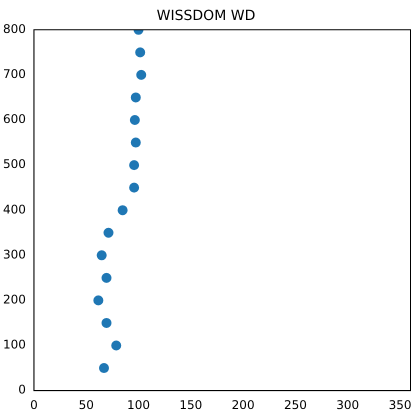 This screenshot has height=416, width=416. What do you see at coordinates (14, 119) in the screenshot?
I see `y-tick-label: 600` at bounding box center [14, 119].